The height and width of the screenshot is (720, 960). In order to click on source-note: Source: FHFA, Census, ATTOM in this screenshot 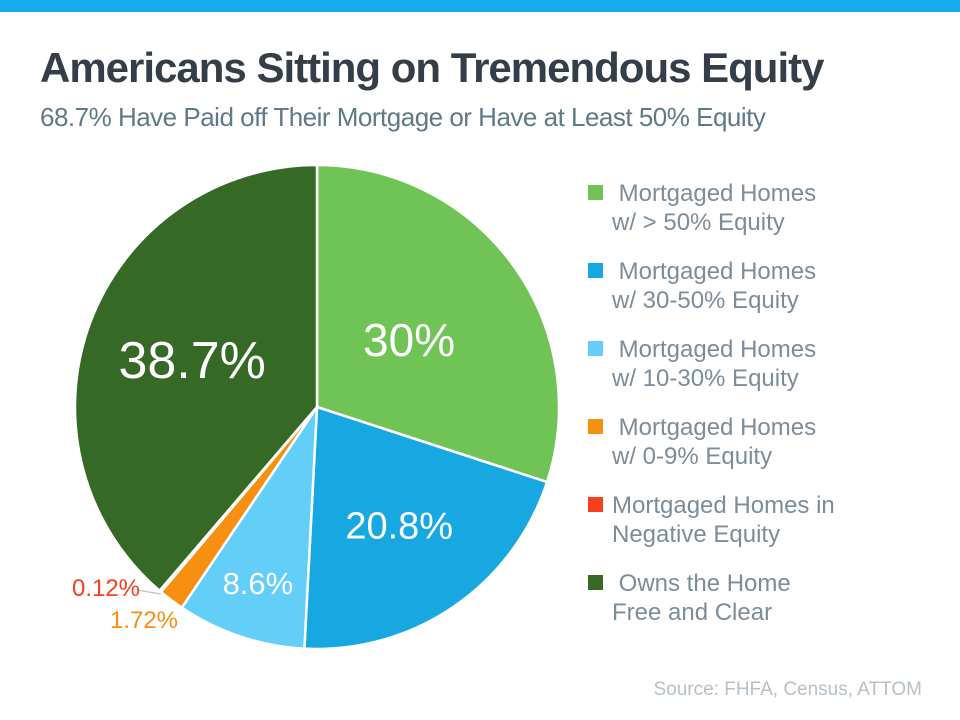, I will do `click(787, 689)`.